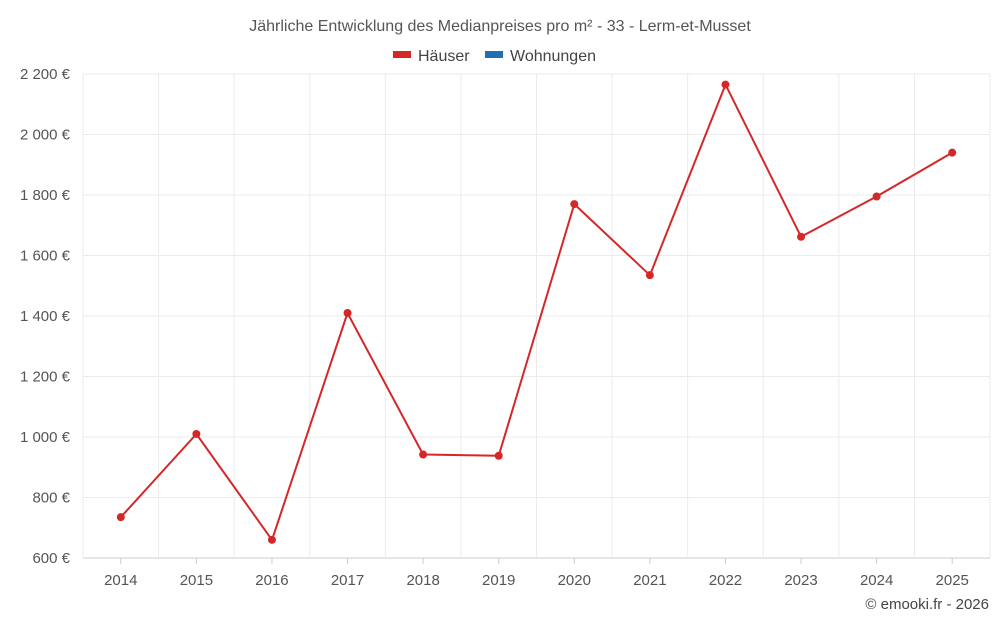  I want to click on y-tick-label: 1 400 €, so click(45, 316).